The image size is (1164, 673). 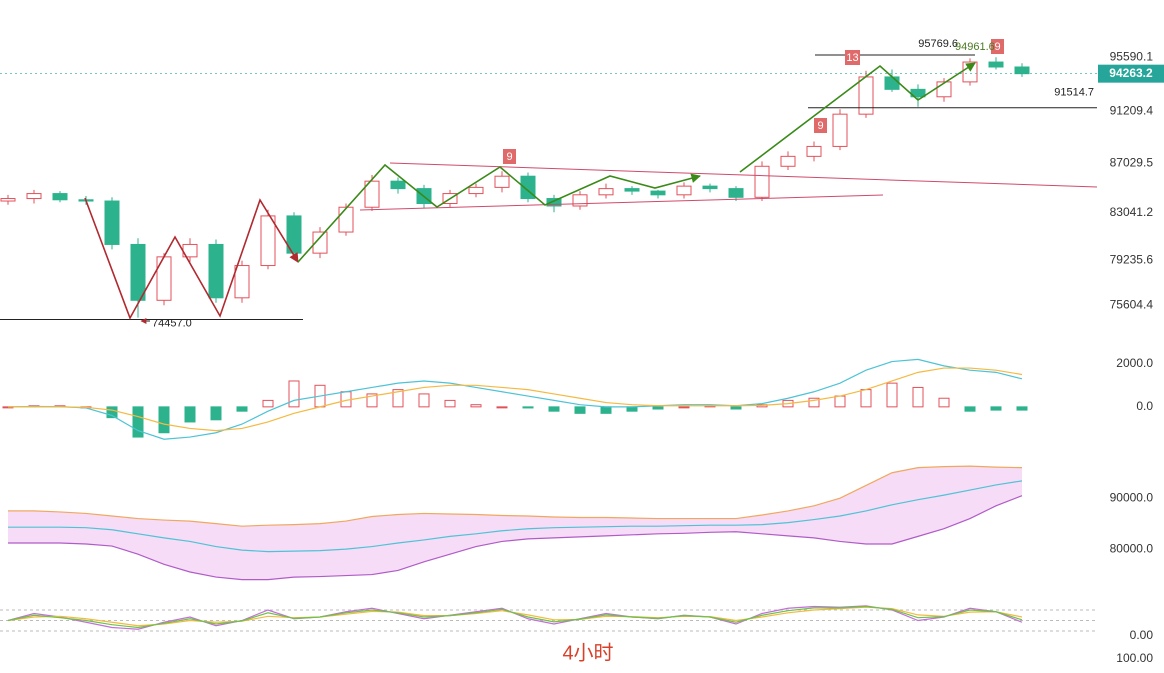 What do you see at coordinates (1144, 406) in the screenshot?
I see `y-tick-label: 0.0` at bounding box center [1144, 406].